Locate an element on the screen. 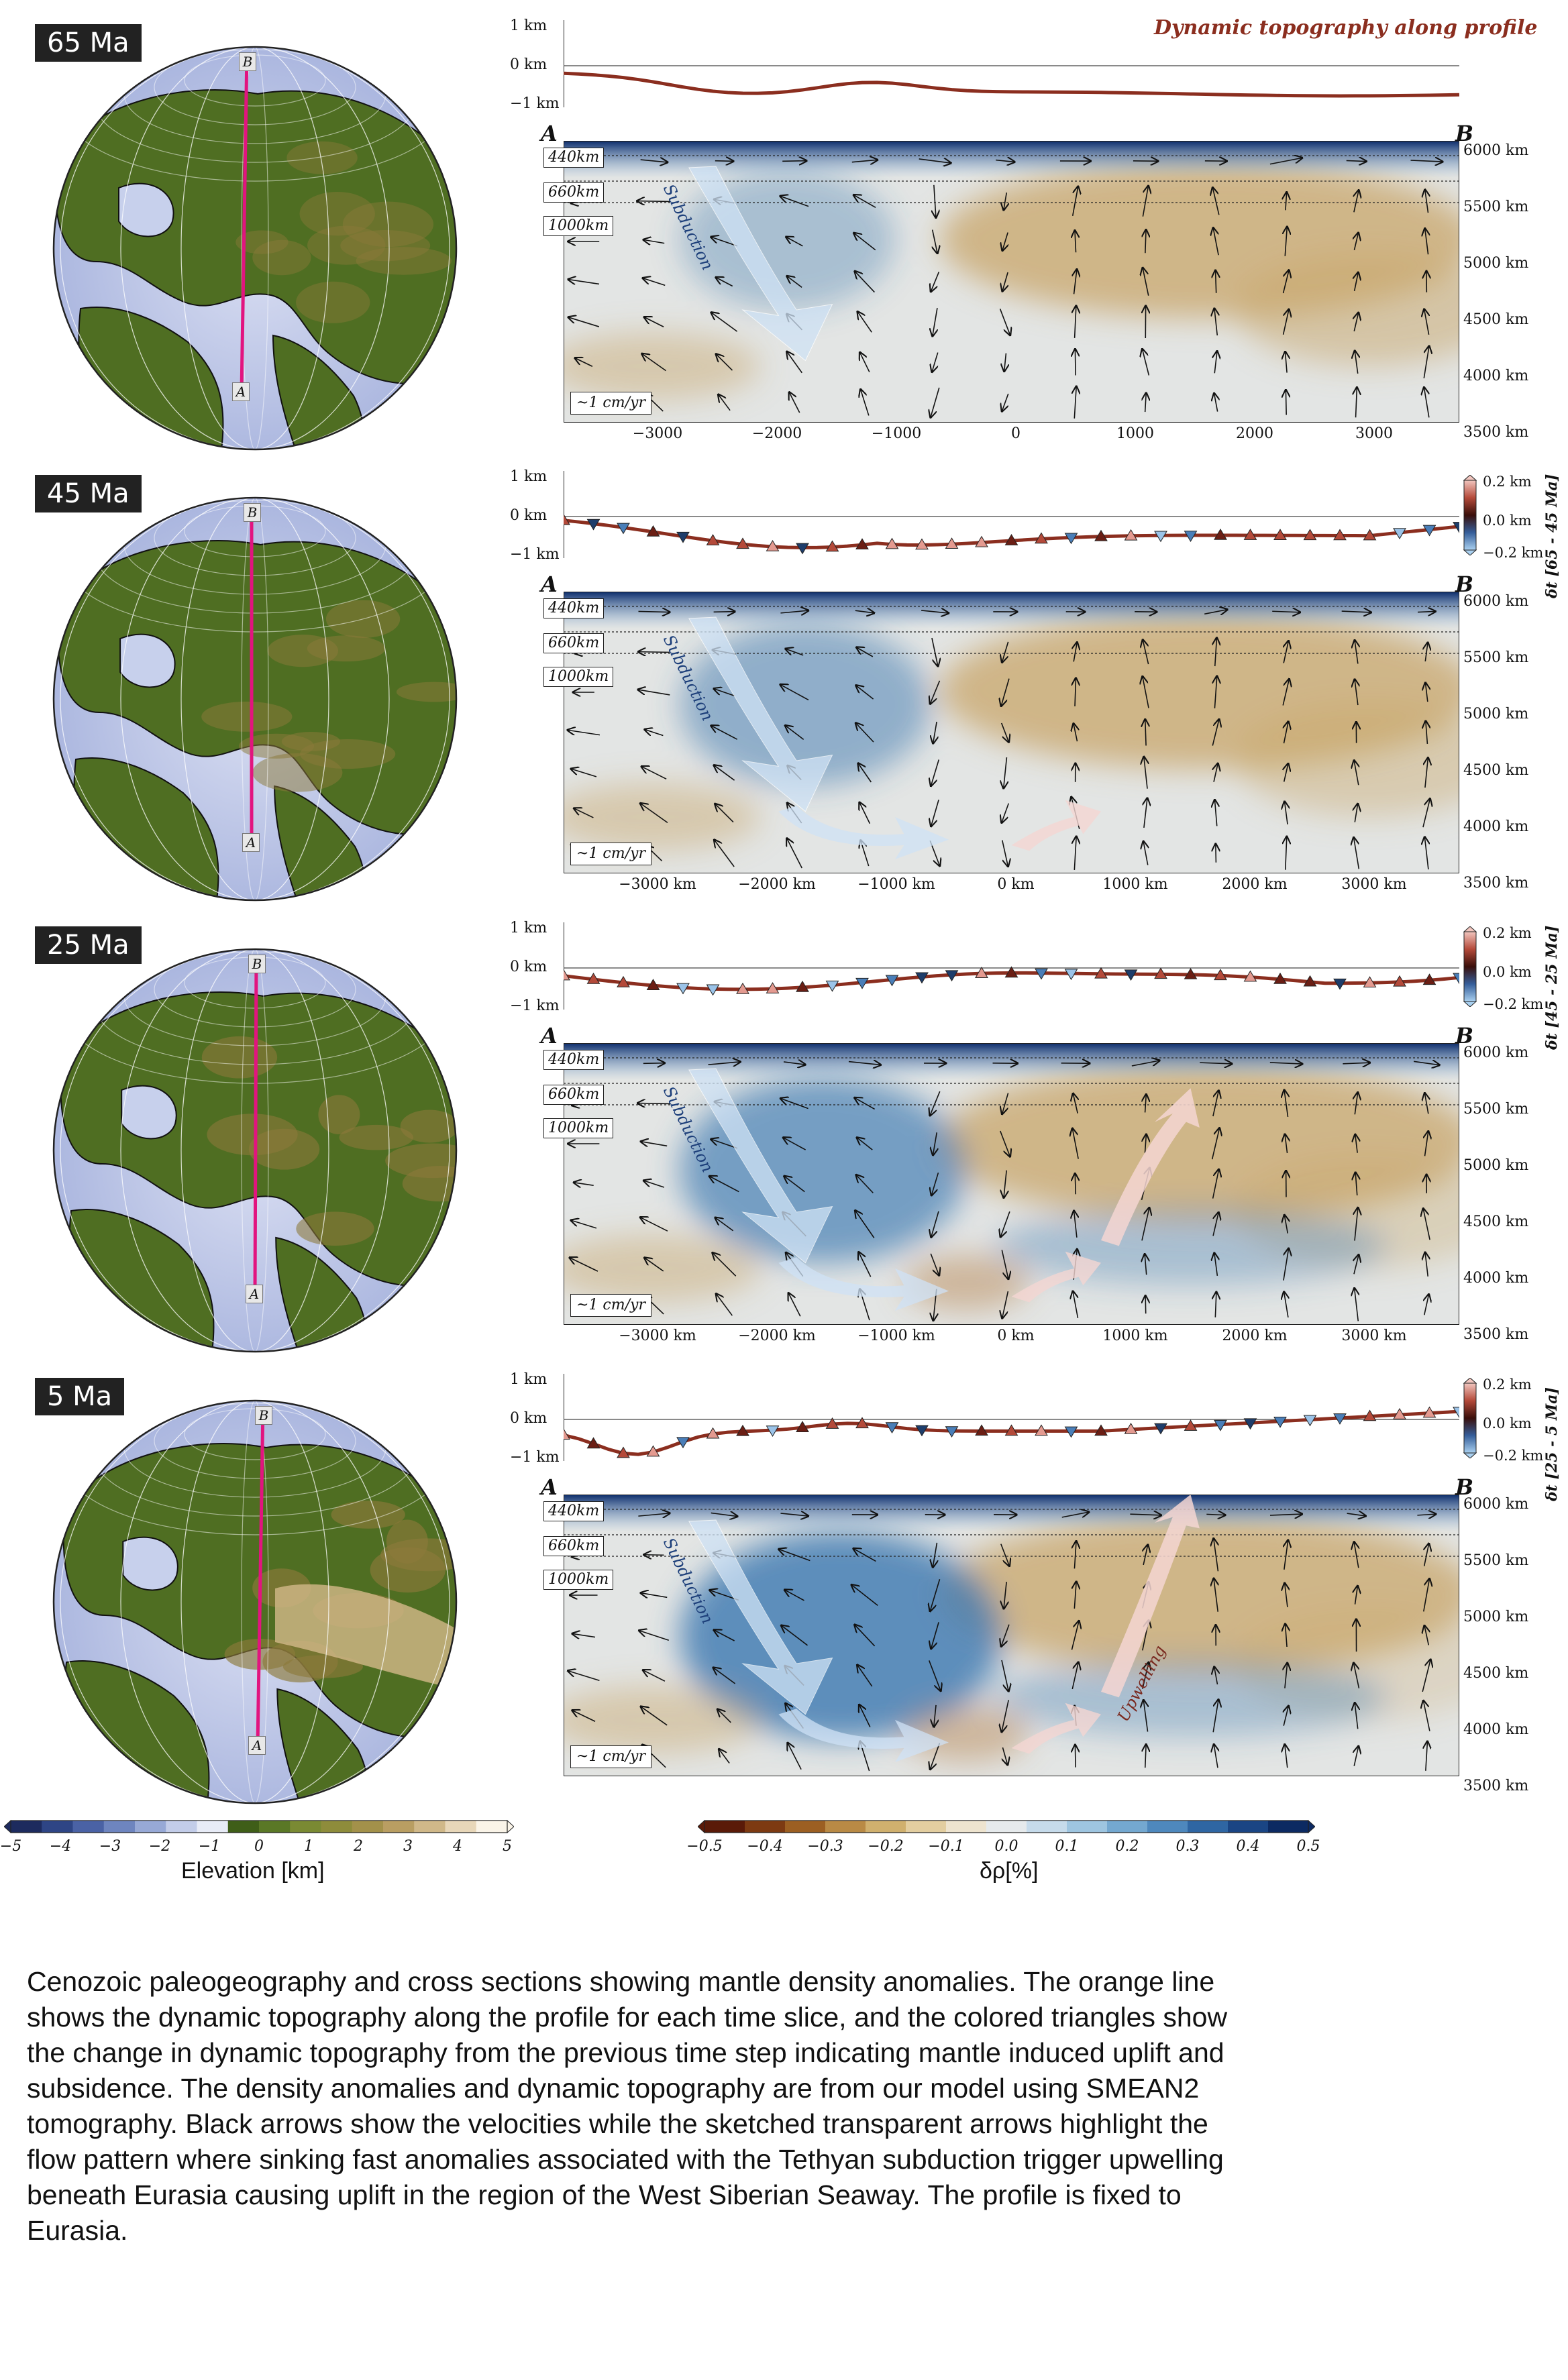 The height and width of the screenshot is (2380, 1568). colorbar-tick: −3 is located at coordinates (110, 1846).